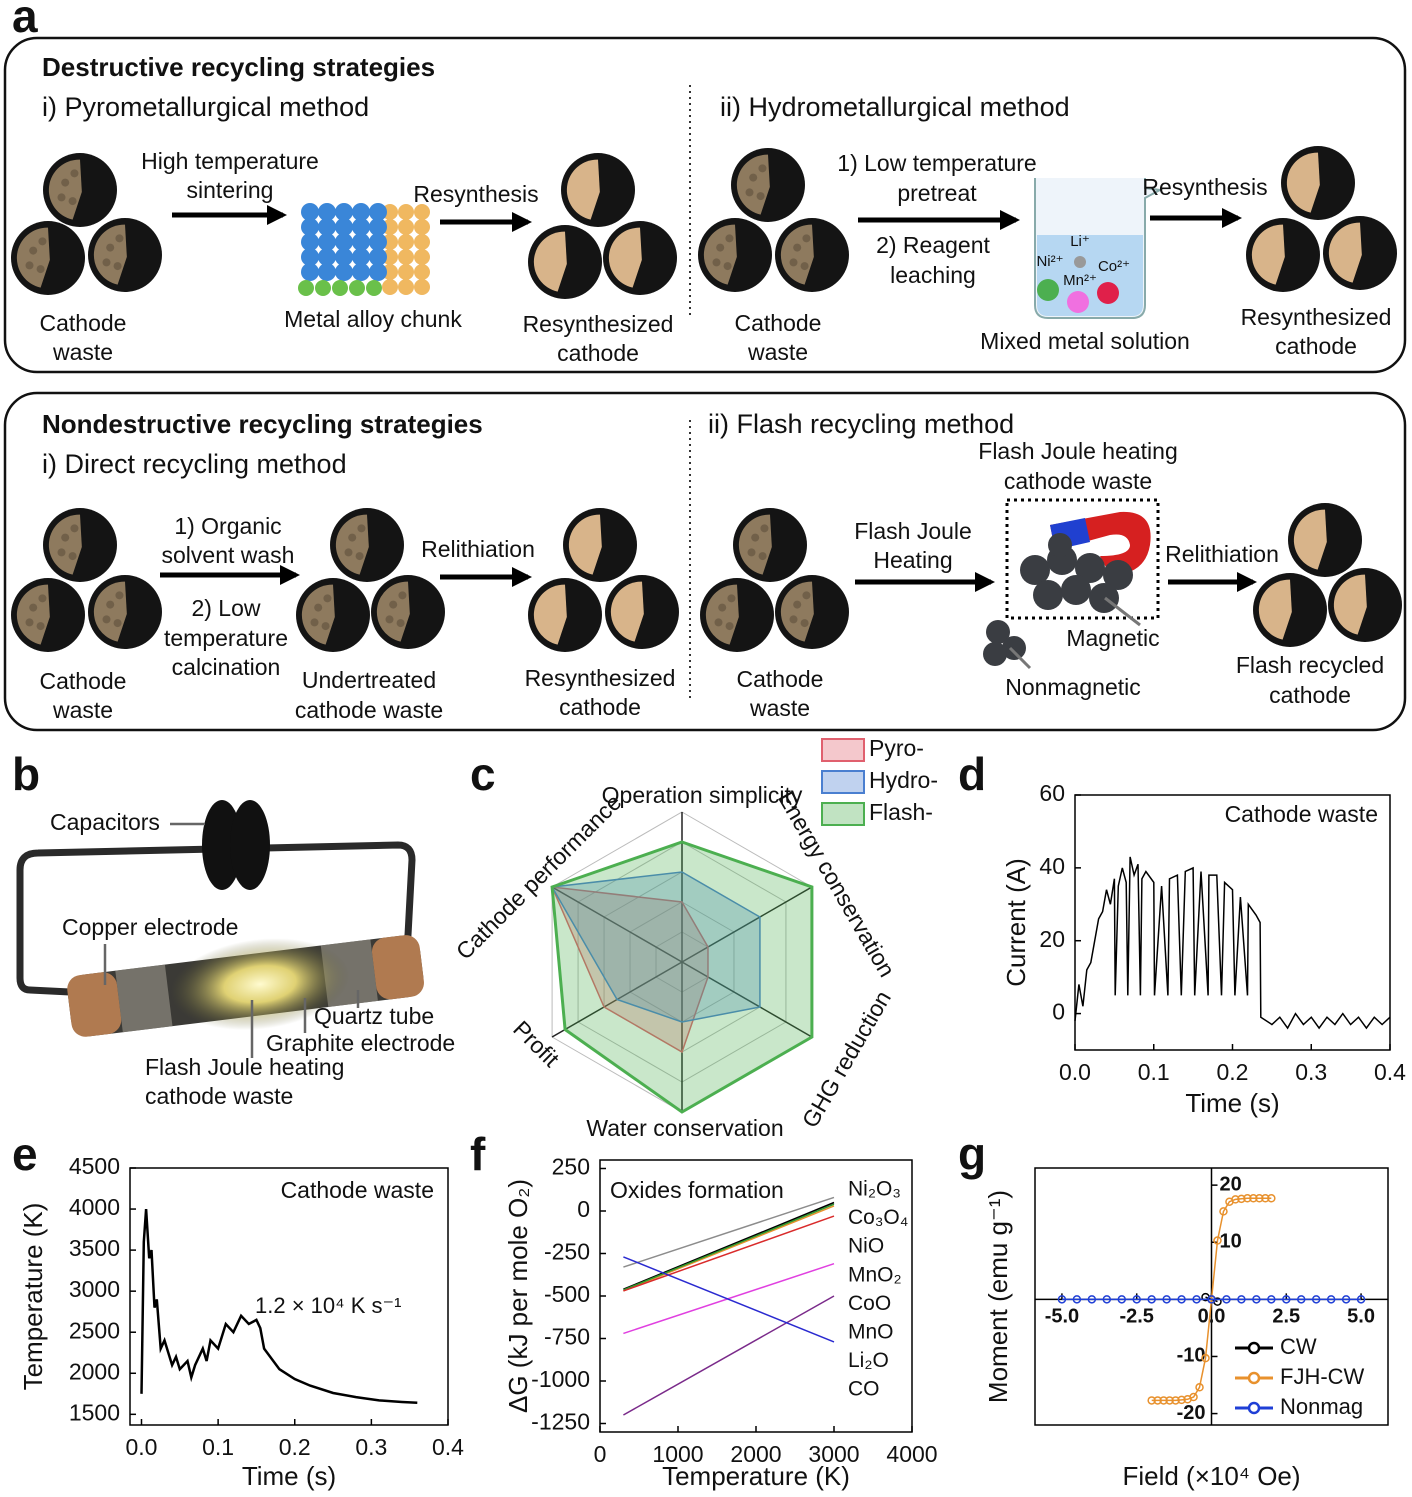 Image resolution: width=1412 pixels, height=1497 pixels. Describe the element at coordinates (861, 424) in the screenshot. I see `label: ii) Flash recycling method` at that location.